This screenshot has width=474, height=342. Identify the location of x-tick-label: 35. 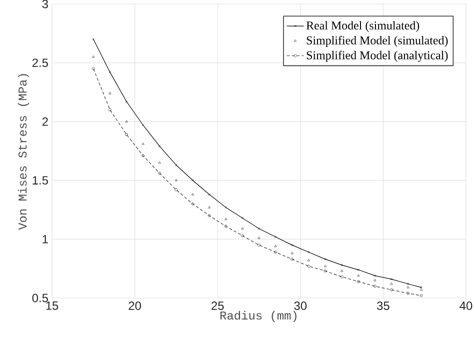
(383, 306).